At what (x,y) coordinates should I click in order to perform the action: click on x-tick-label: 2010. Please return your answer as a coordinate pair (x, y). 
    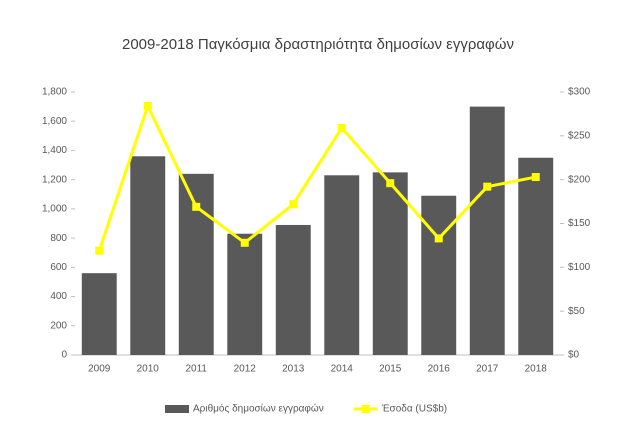
    Looking at the image, I should click on (148, 369).